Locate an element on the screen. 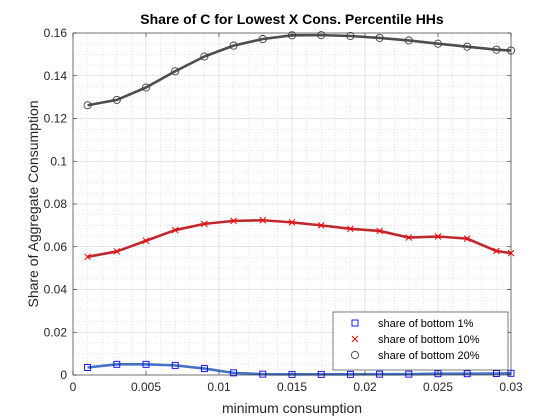 This screenshot has width=560, height=420. x-tick-label: 0.025 is located at coordinates (438, 387).